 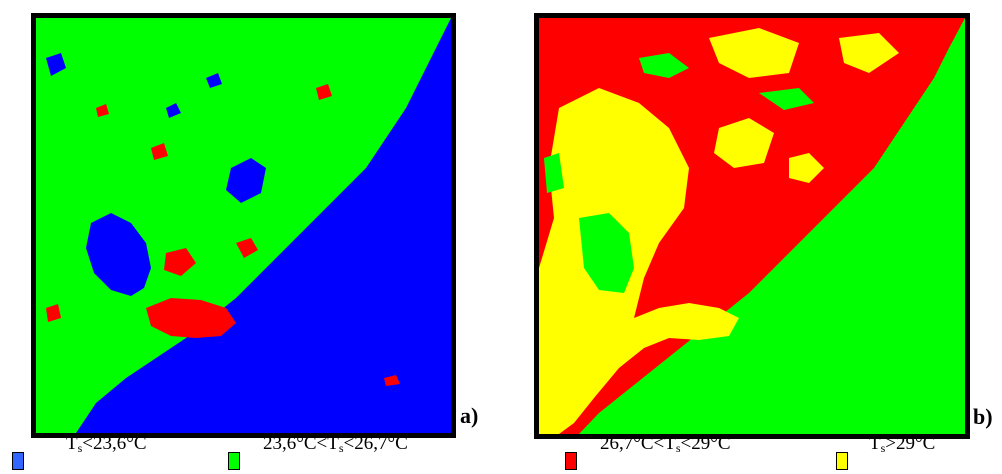 What do you see at coordinates (114, 443) in the screenshot?
I see `legend-text: <23,6°C` at bounding box center [114, 443].